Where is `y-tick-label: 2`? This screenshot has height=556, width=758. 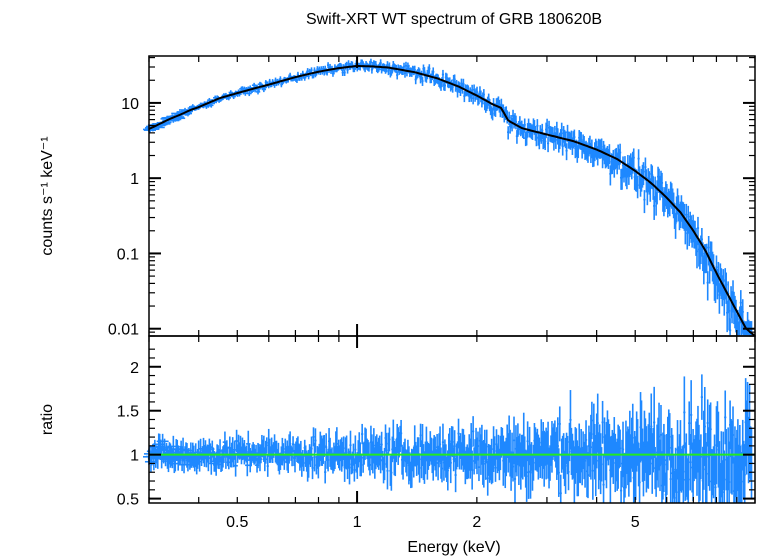 y-tick-label: 2 is located at coordinates (134, 368).